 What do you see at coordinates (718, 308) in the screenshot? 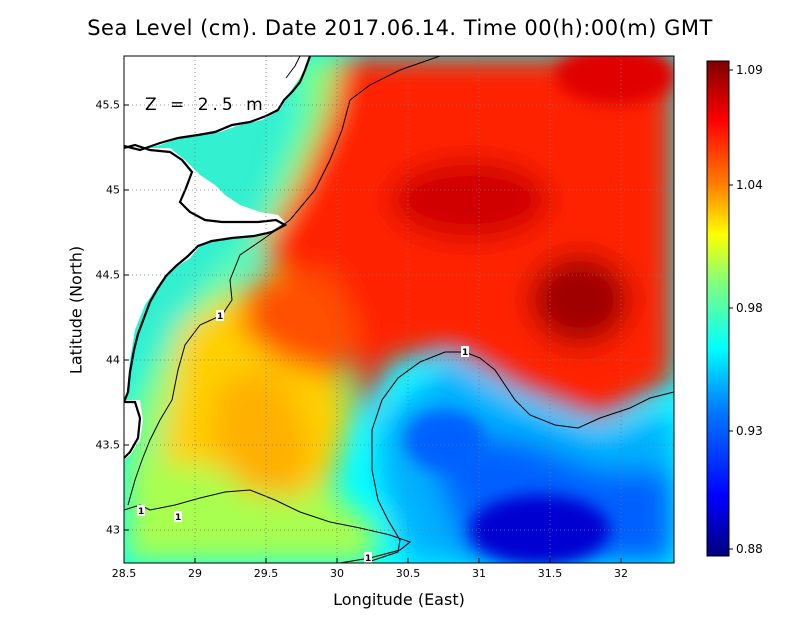
I see `colorbar` at bounding box center [718, 308].